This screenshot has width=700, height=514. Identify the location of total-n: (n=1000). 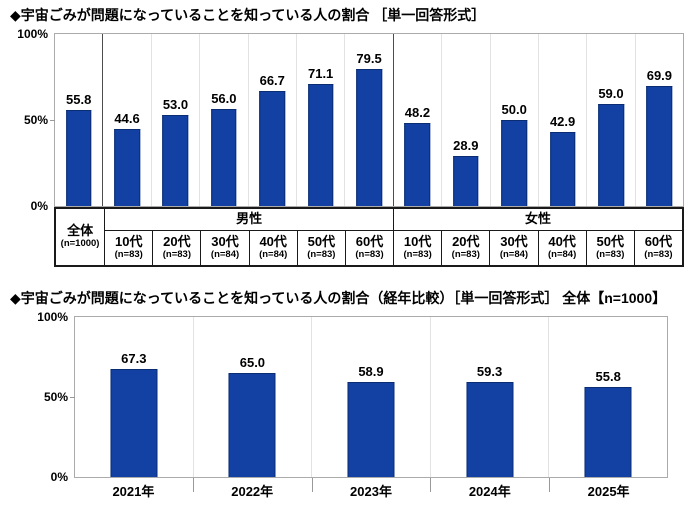
(80, 244).